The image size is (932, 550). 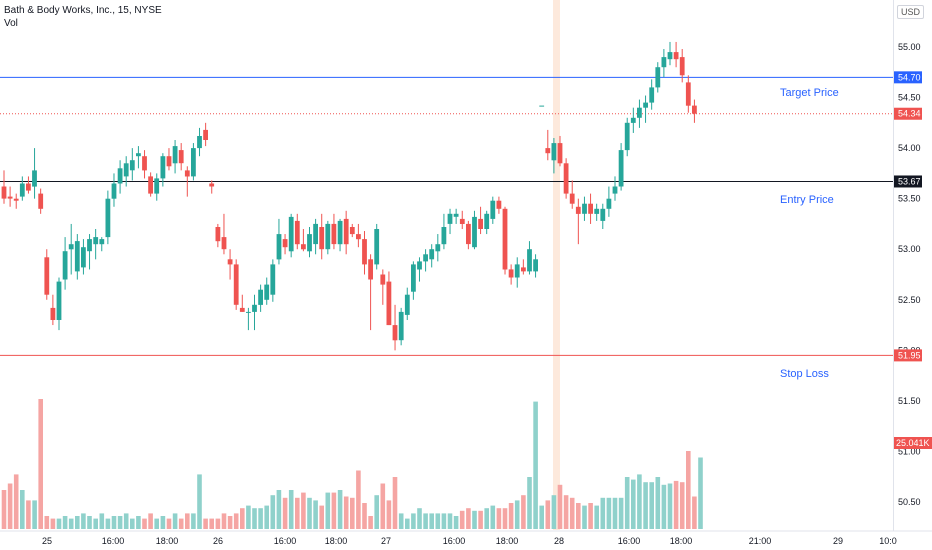 I want to click on last-price-label: 54.34, so click(x=909, y=114).